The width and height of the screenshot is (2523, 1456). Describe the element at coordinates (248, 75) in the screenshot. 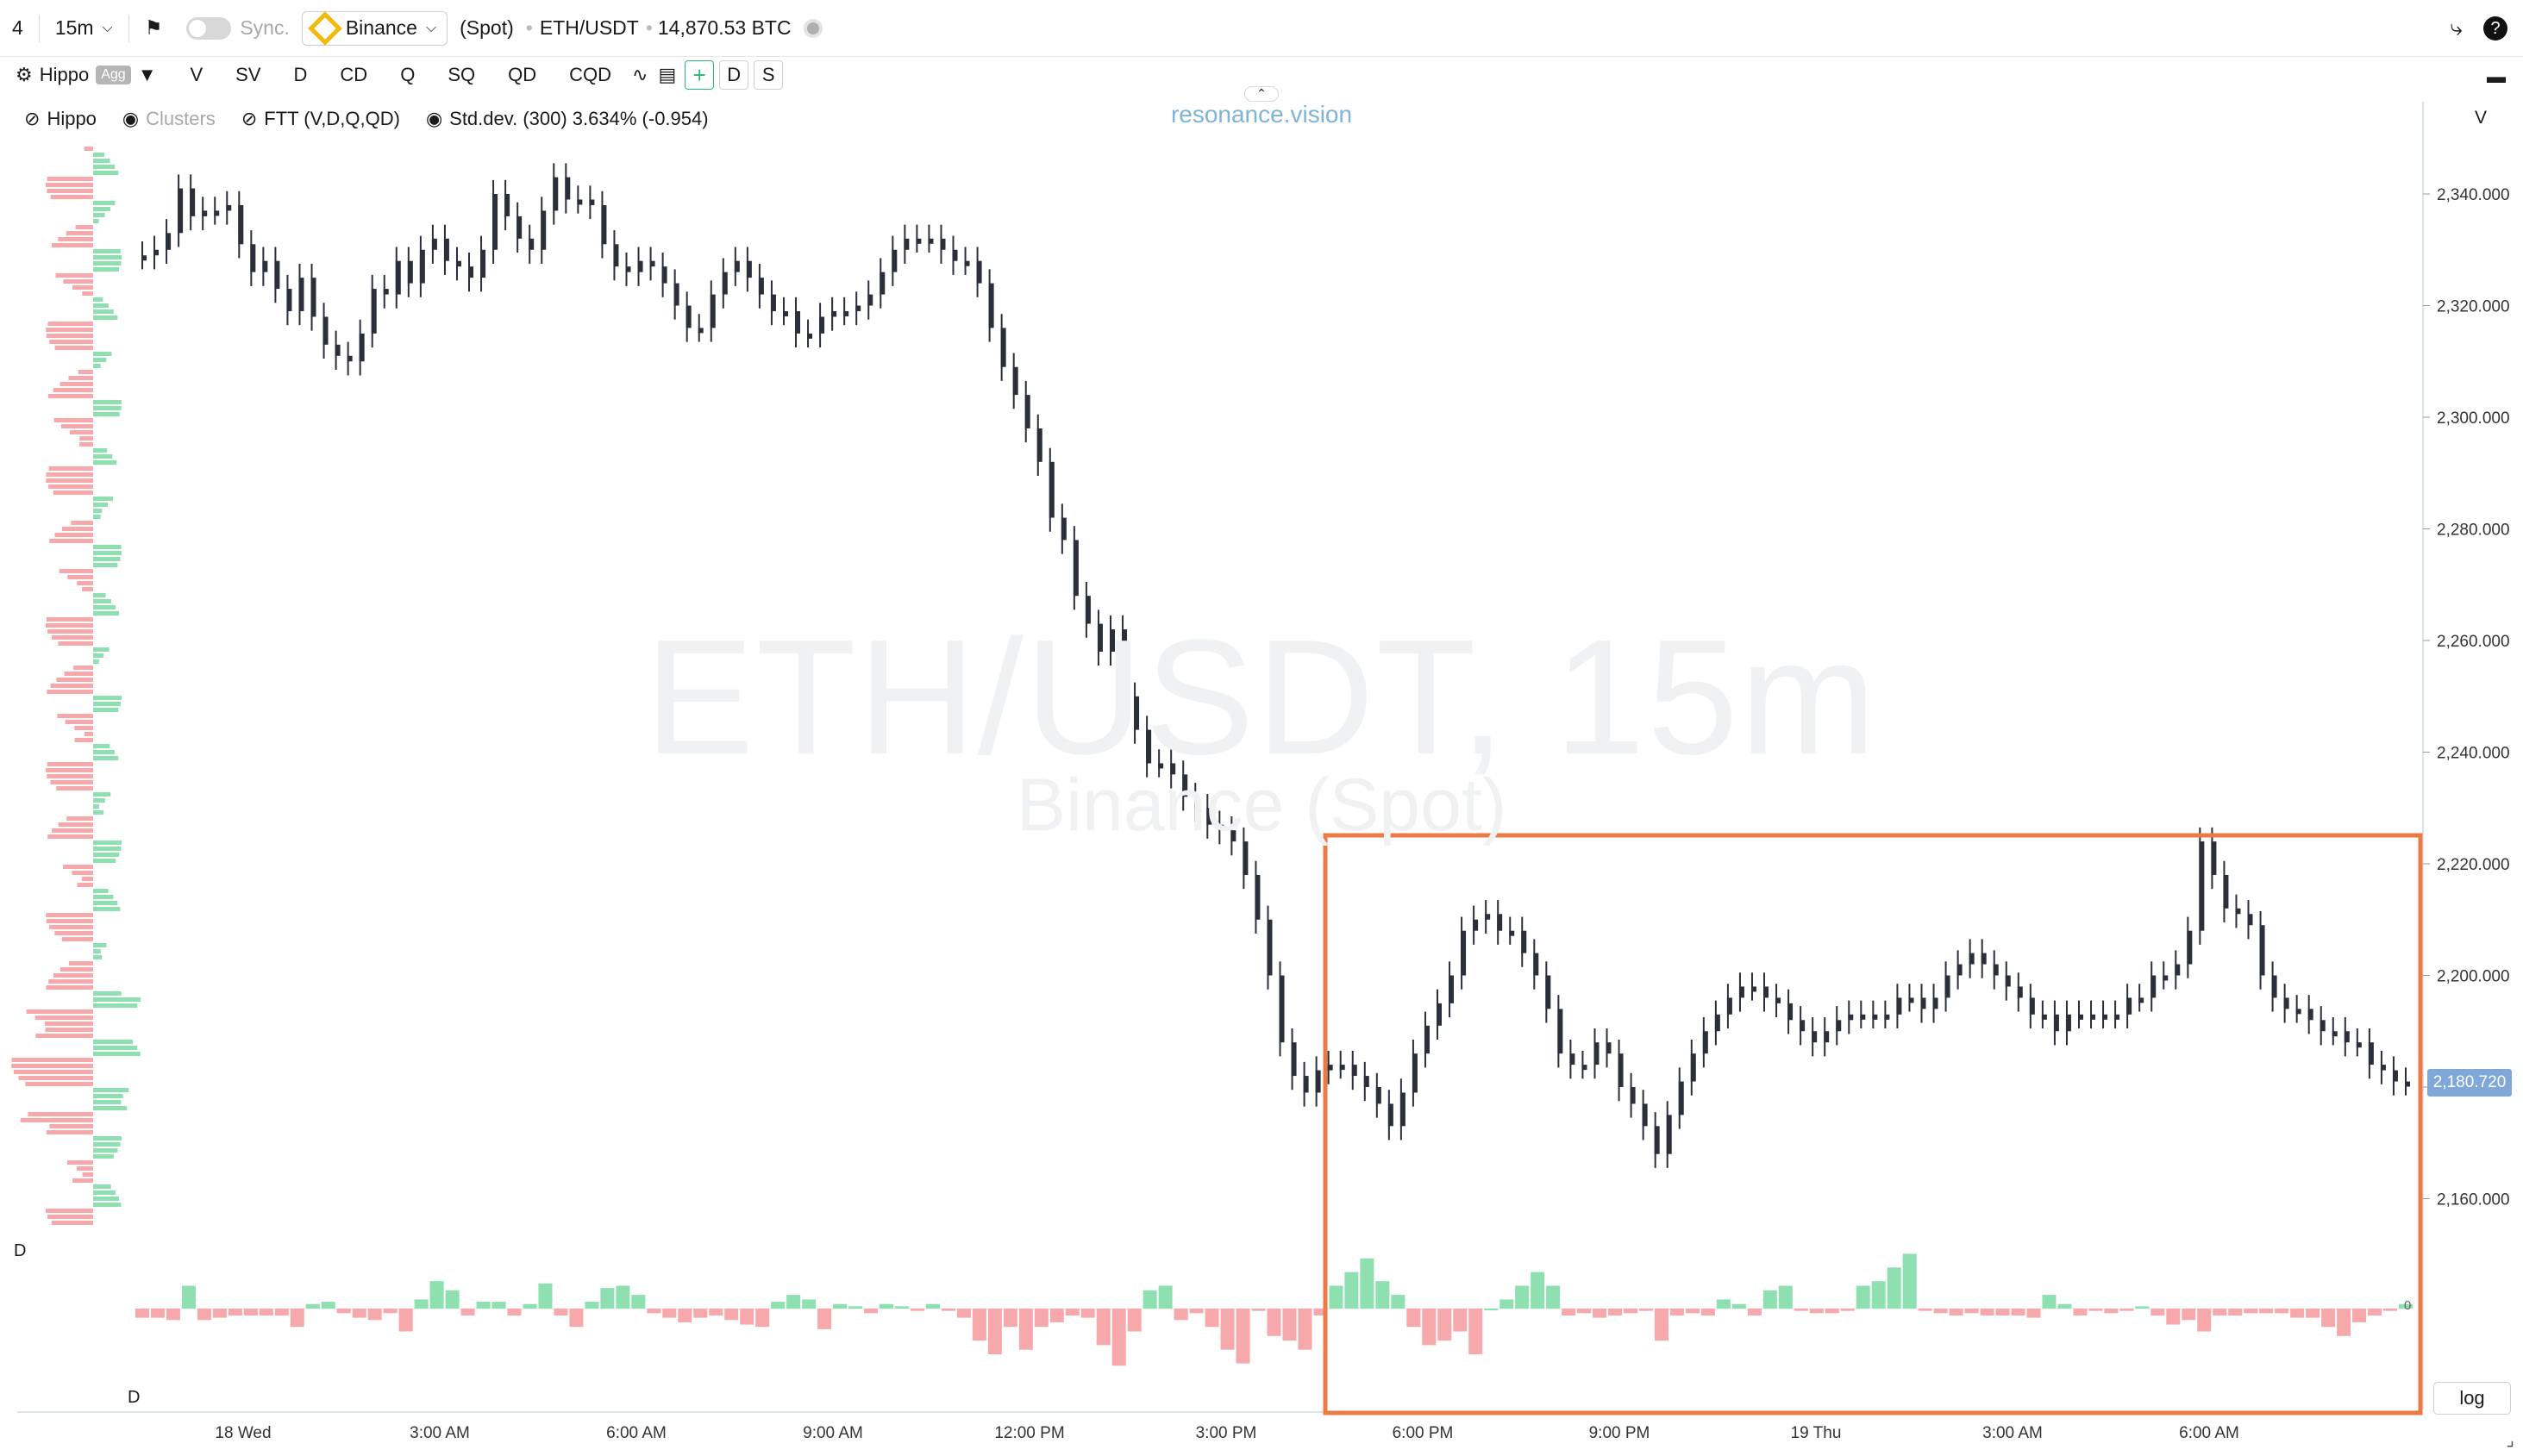

I see `btn-sv: SV` at that location.